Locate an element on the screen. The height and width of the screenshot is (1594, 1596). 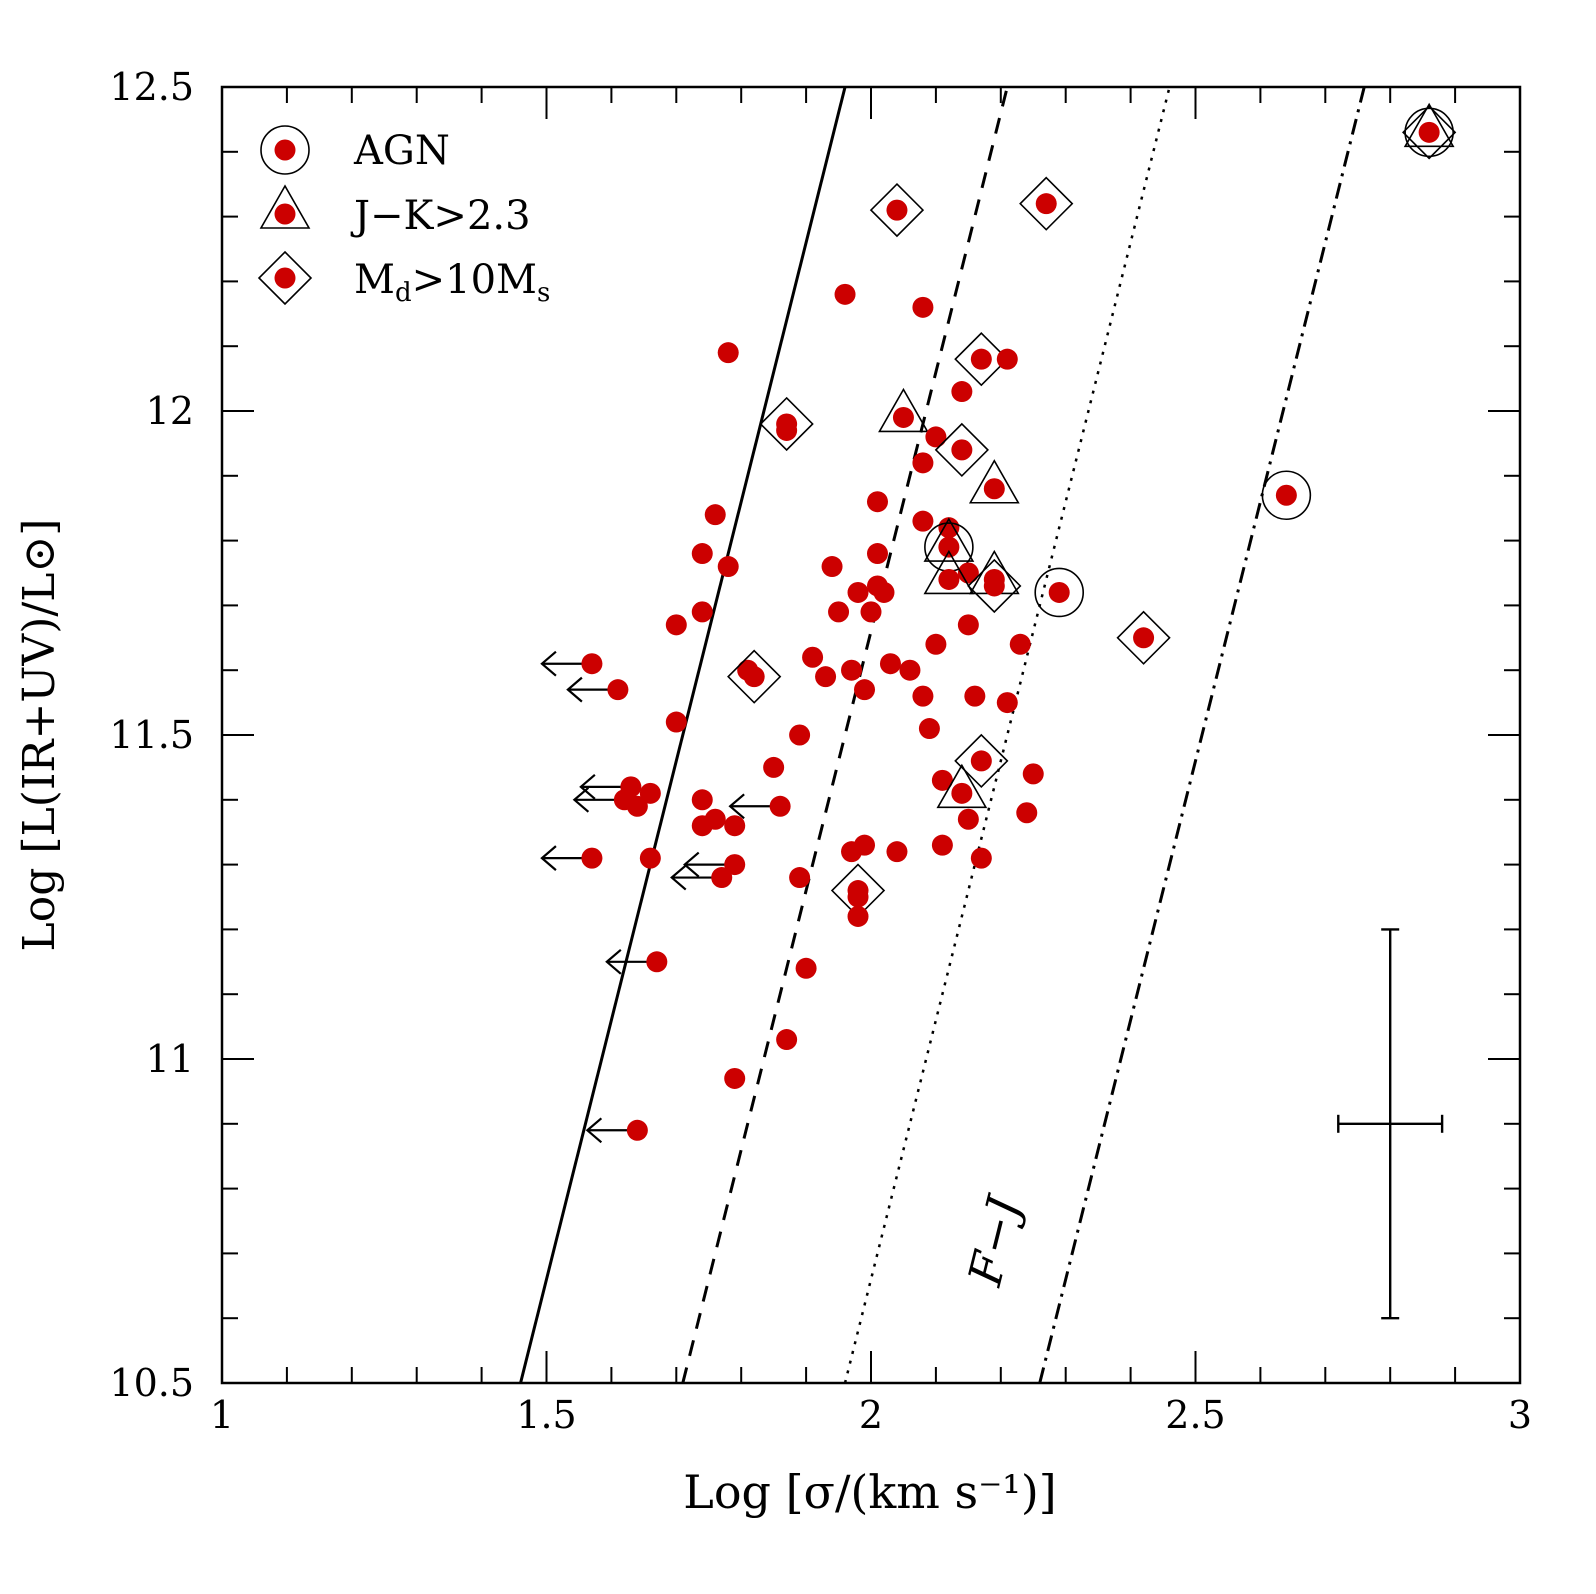
legend-markers is located at coordinates (285, 215).